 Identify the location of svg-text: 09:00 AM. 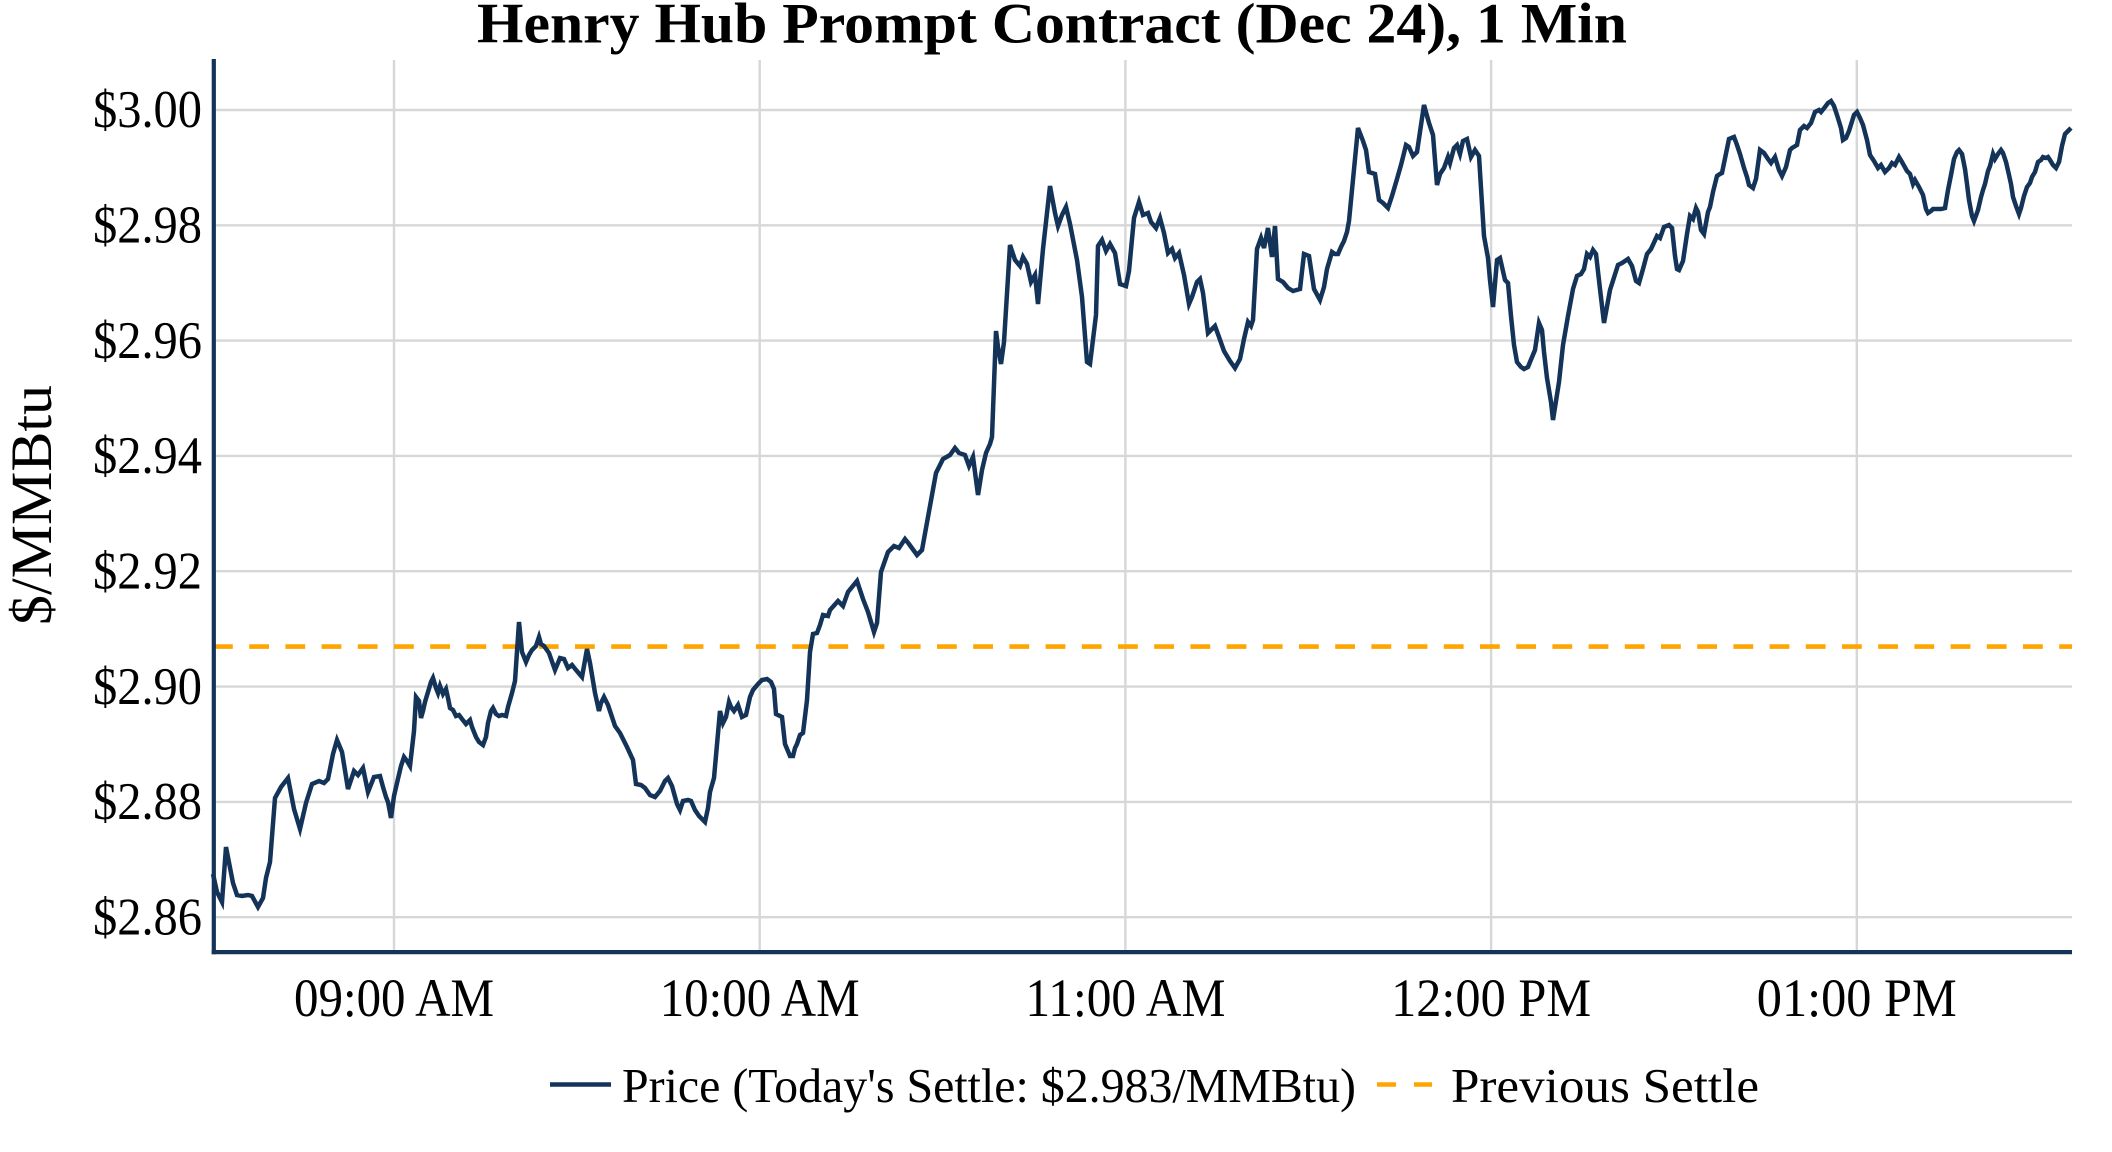
(394, 998).